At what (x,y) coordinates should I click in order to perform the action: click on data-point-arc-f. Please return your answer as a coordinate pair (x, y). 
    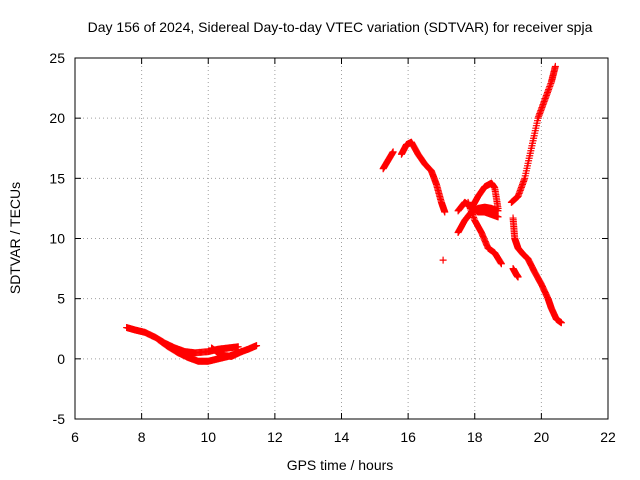
    Looking at the image, I should click on (443, 260).